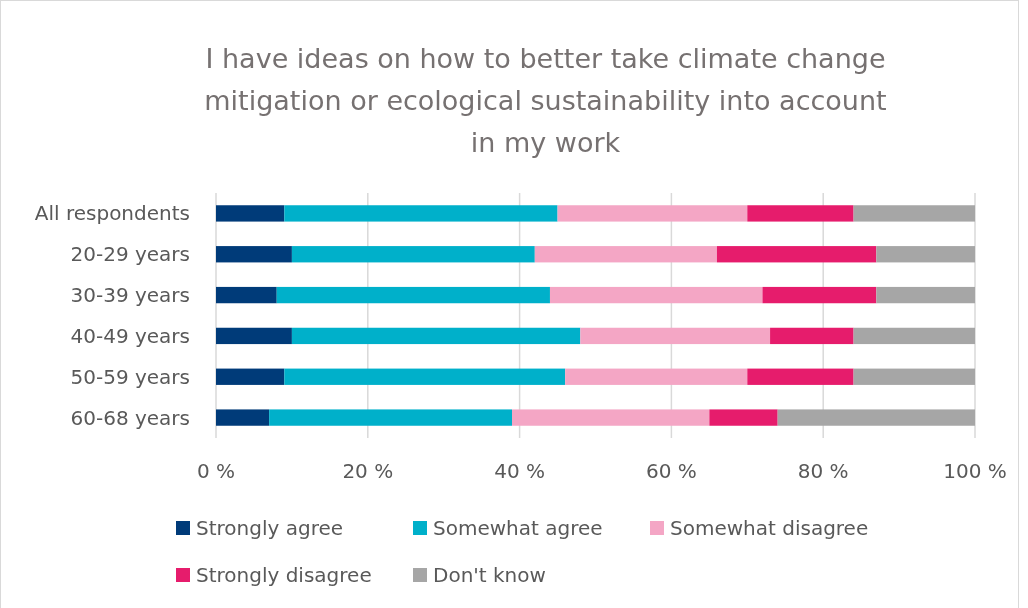 This screenshot has width=1028, height=608. I want to click on x-tick-label: 60 %, so click(671, 471).